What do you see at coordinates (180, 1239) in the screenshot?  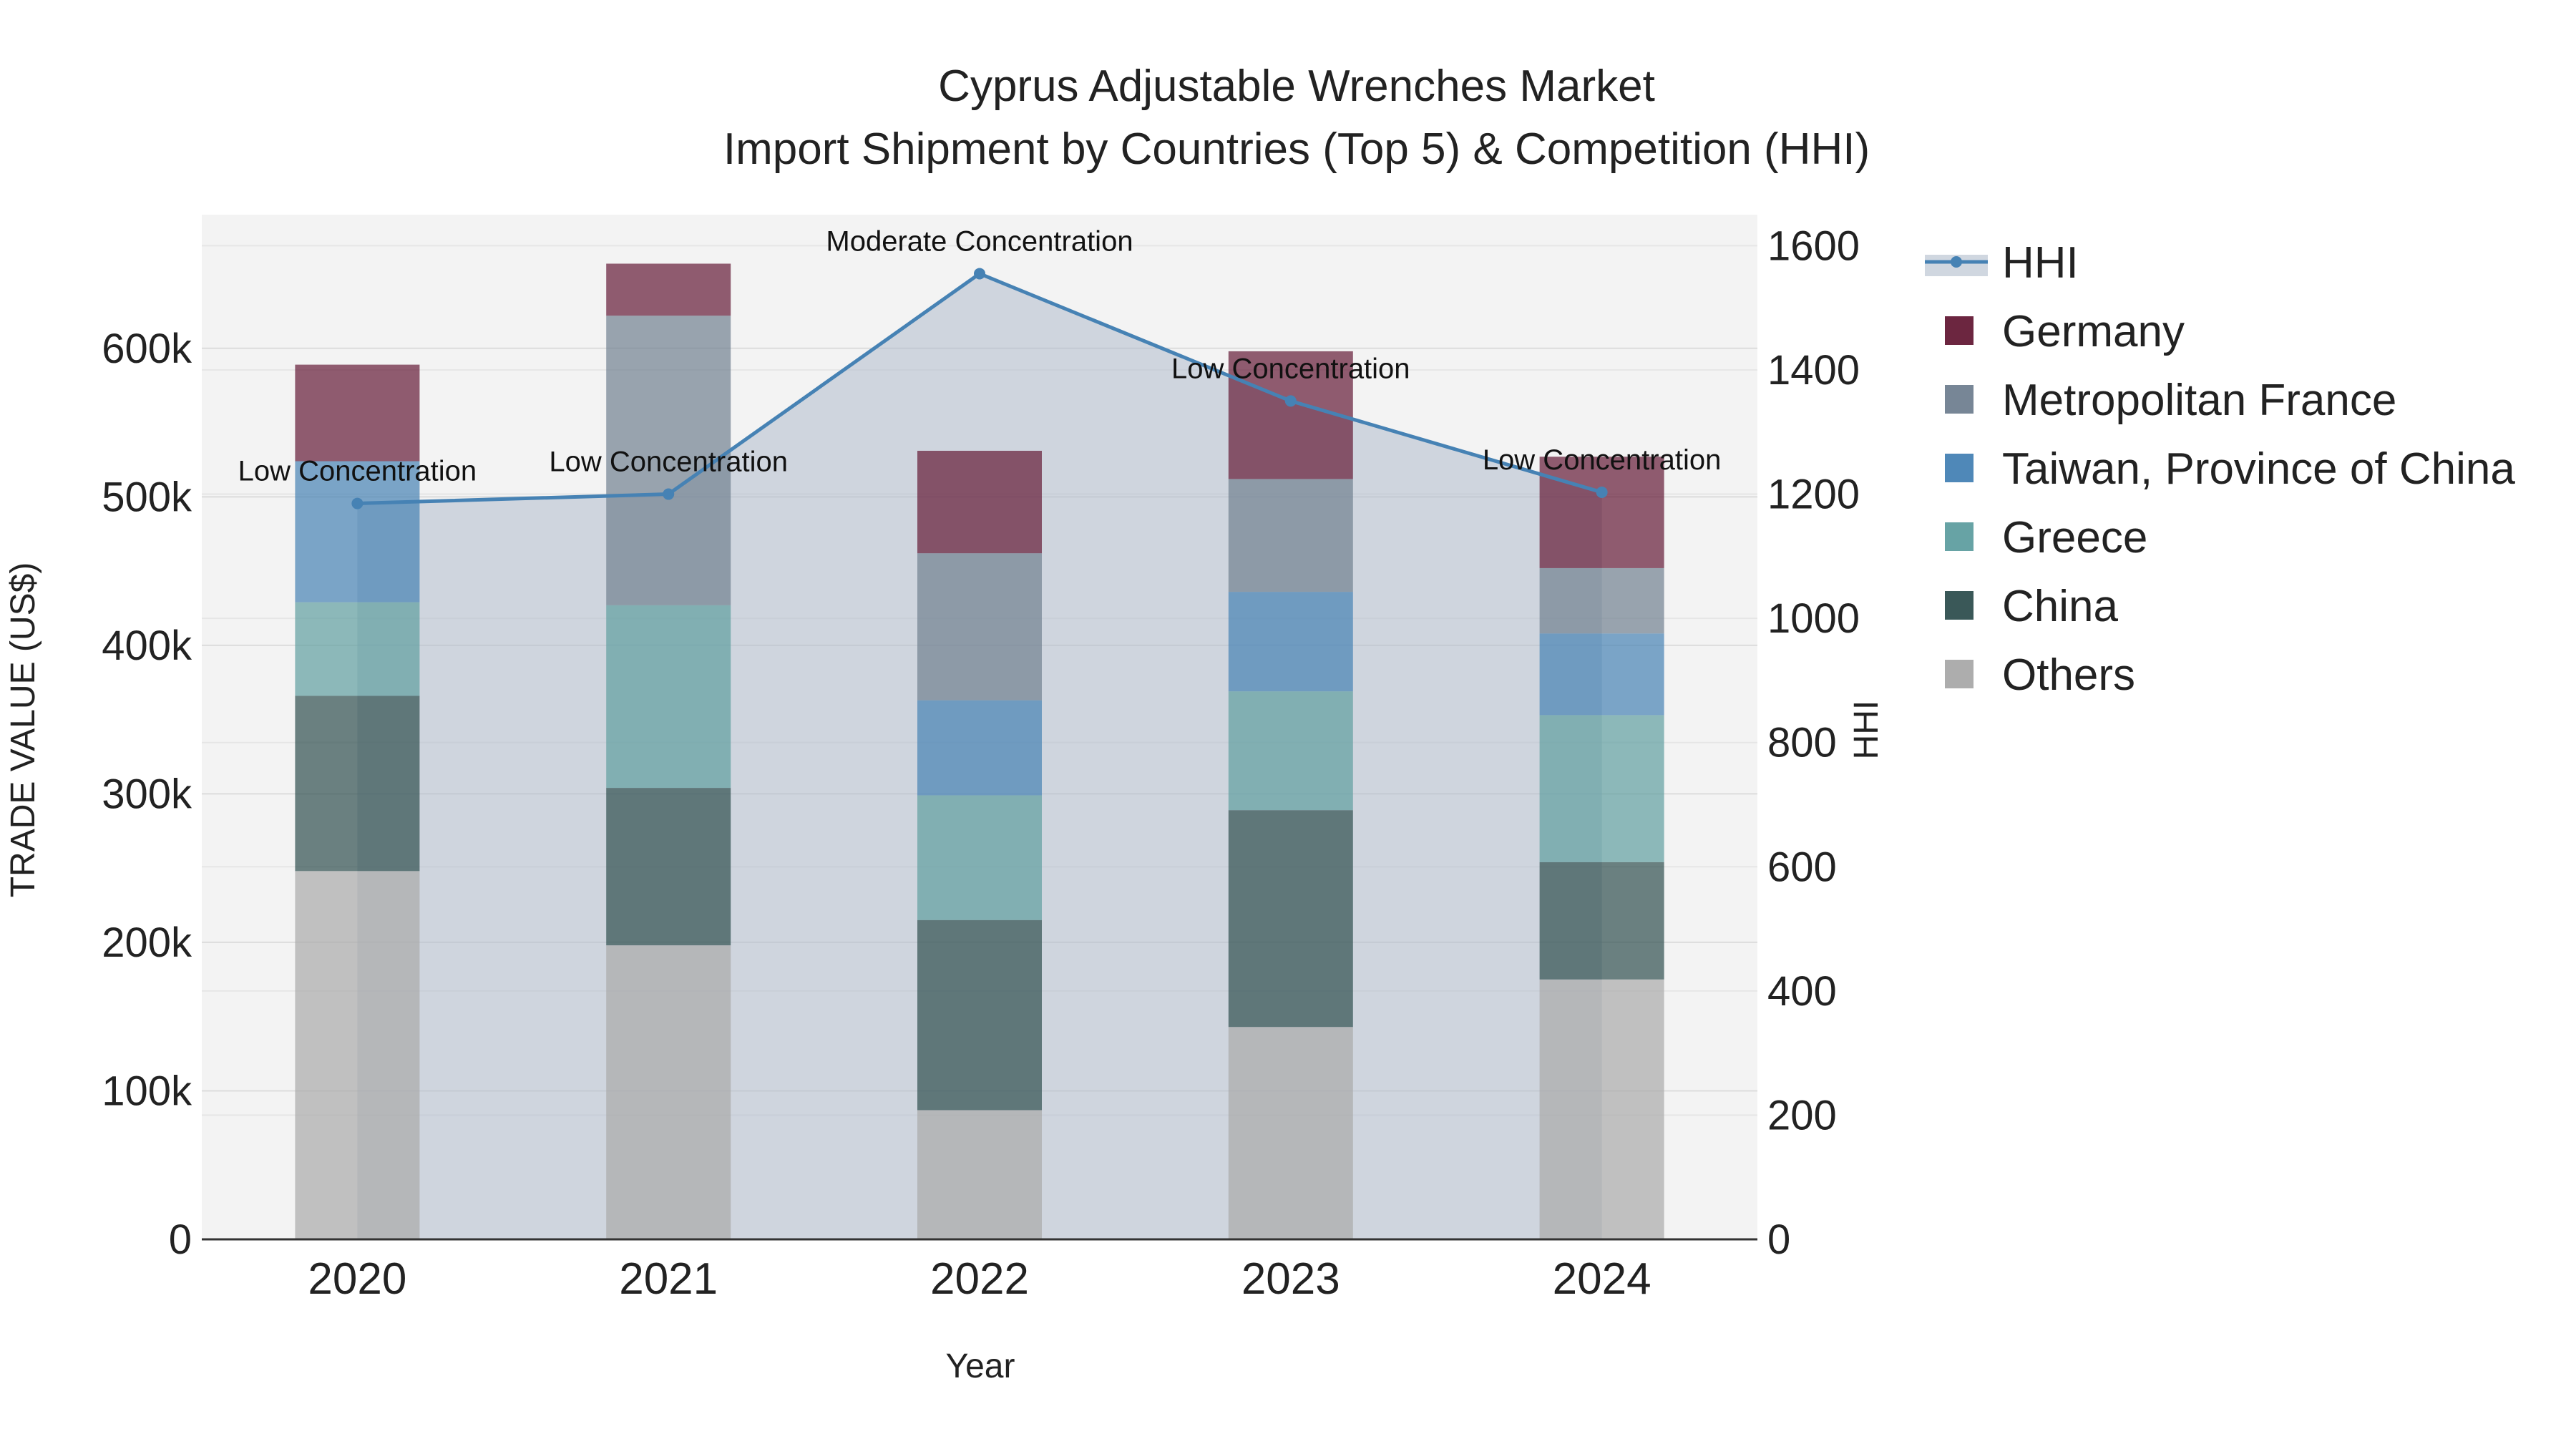 I see `y-tick-label: 0` at bounding box center [180, 1239].